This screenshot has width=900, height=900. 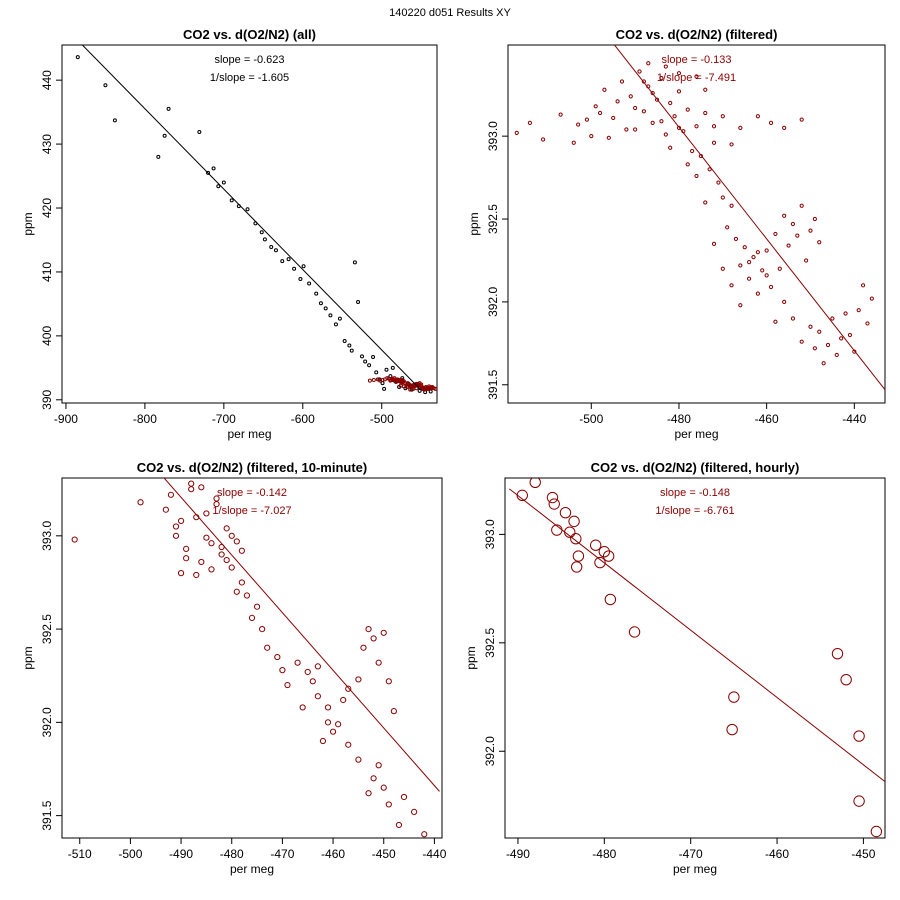 What do you see at coordinates (854, 419) in the screenshot?
I see `filtered-xtick-label: -440` at bounding box center [854, 419].